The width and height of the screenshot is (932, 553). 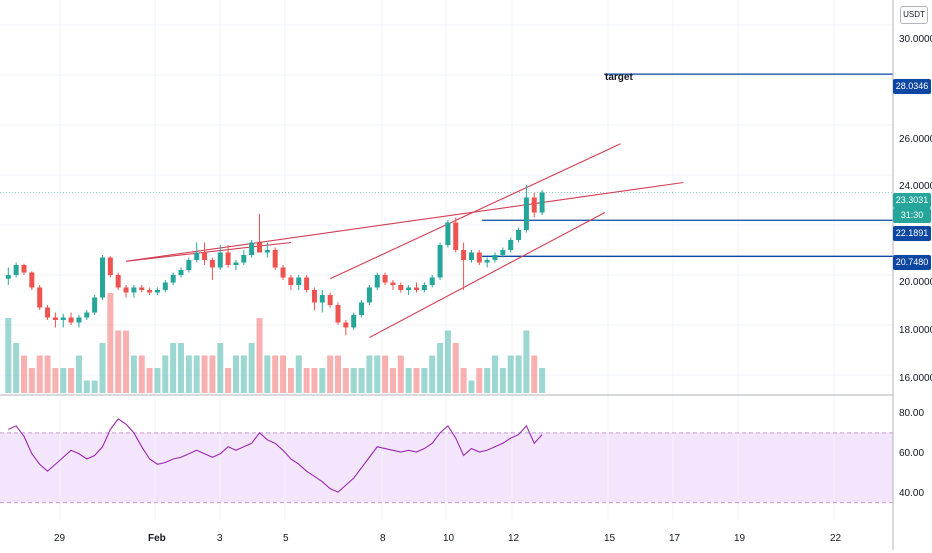 I want to click on channel-lower-trendline, so click(x=487, y=275).